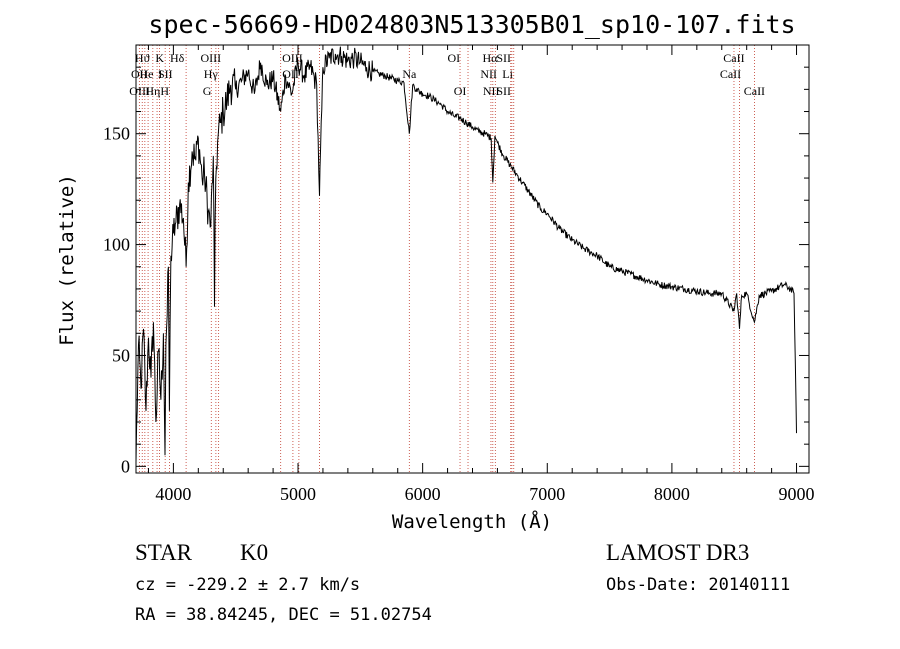 Image resolution: width=900 pixels, height=649 pixels. Describe the element at coordinates (116, 134) in the screenshot. I see `y-tick-label: 150` at that location.